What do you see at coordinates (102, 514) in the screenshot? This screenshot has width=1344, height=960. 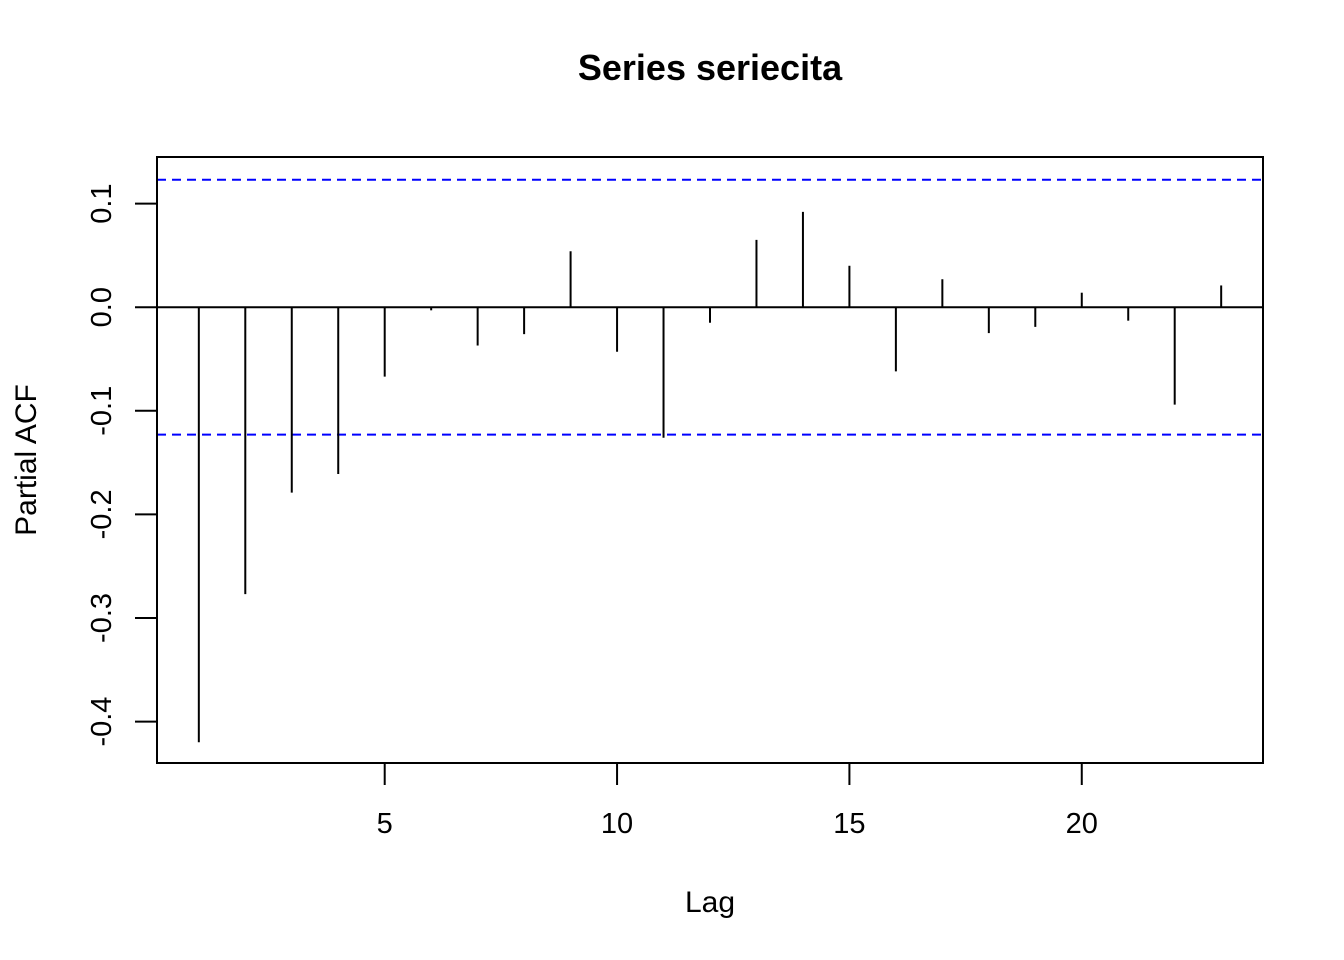 I see `y-tick-label-3: -0.2` at bounding box center [102, 514].